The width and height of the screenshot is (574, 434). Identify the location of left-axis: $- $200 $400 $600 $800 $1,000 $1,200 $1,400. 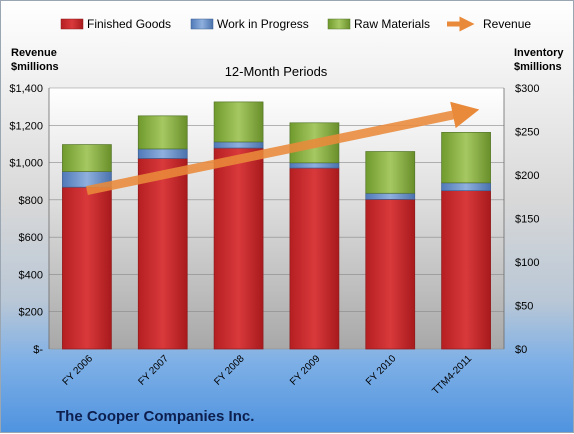
(29, 219).